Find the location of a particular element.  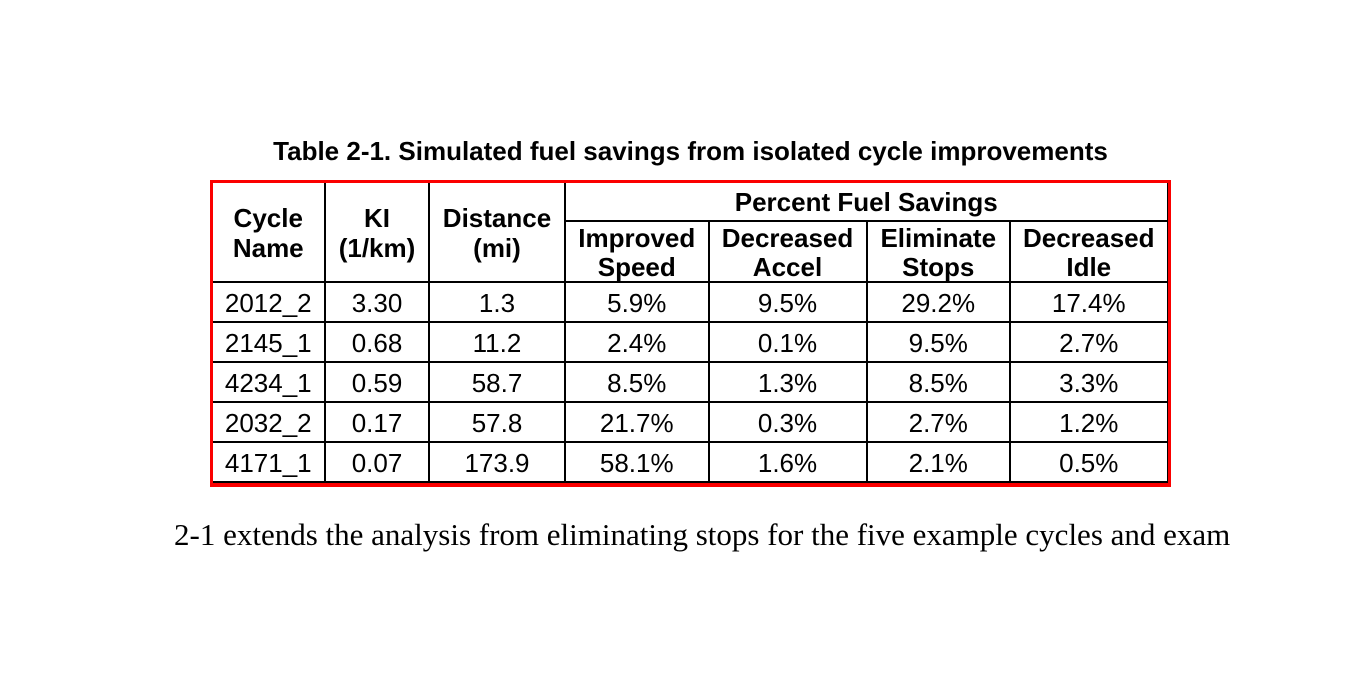

cell-improved-speed-row3: 8.5% is located at coordinates (637, 382).